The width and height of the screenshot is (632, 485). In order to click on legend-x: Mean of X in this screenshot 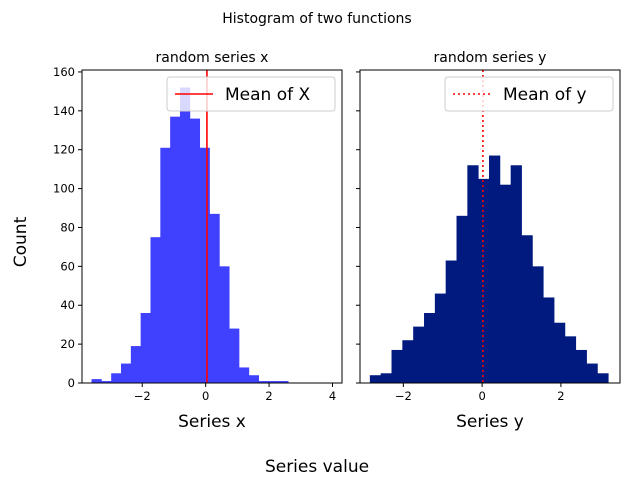, I will do `click(251, 94)`.